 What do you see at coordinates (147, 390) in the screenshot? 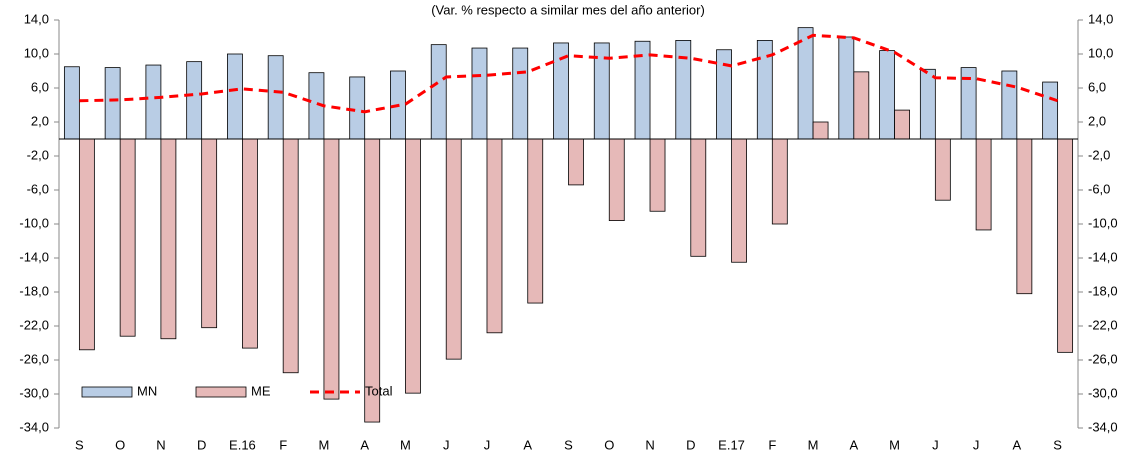
I see `legend-label: MN` at bounding box center [147, 390].